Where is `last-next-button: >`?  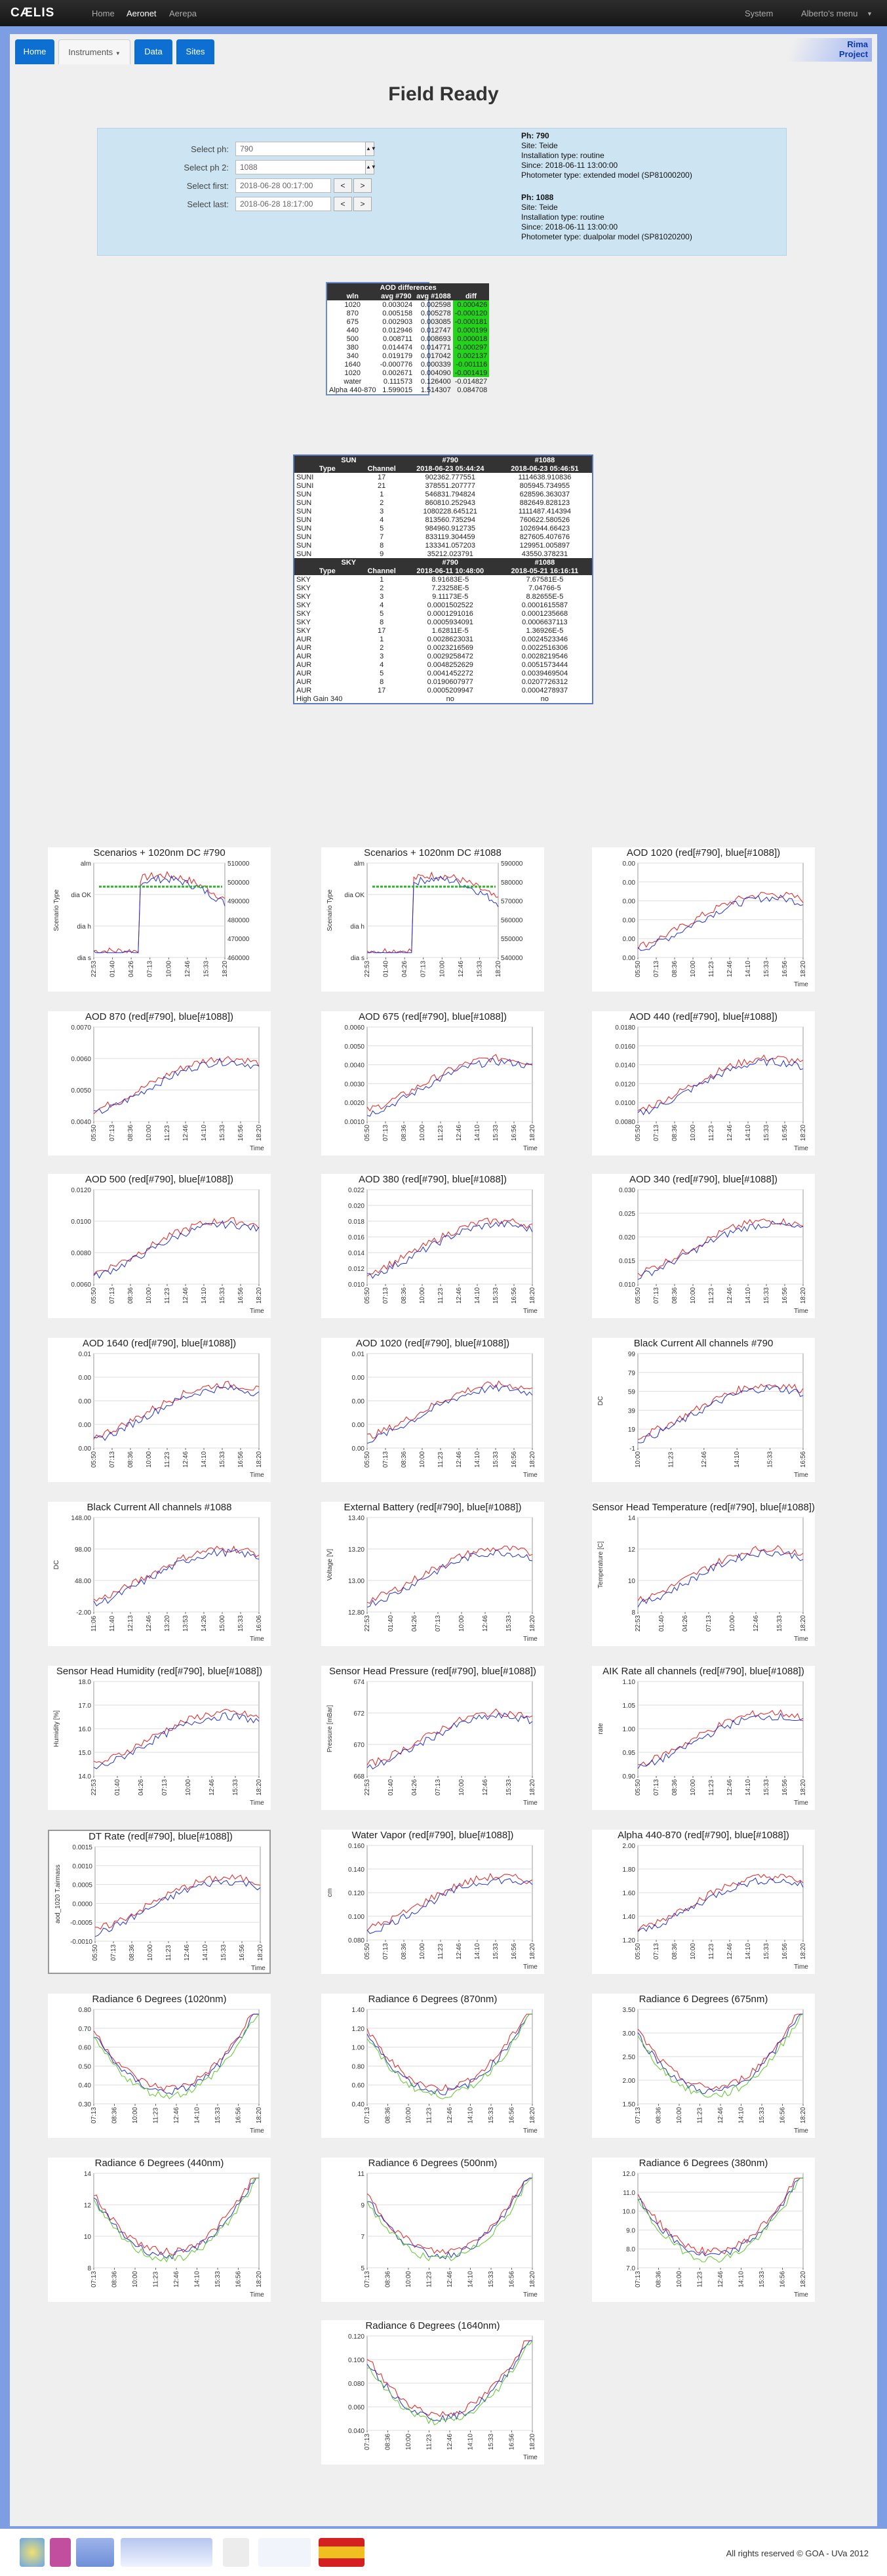
last-next-button: > is located at coordinates (363, 204).